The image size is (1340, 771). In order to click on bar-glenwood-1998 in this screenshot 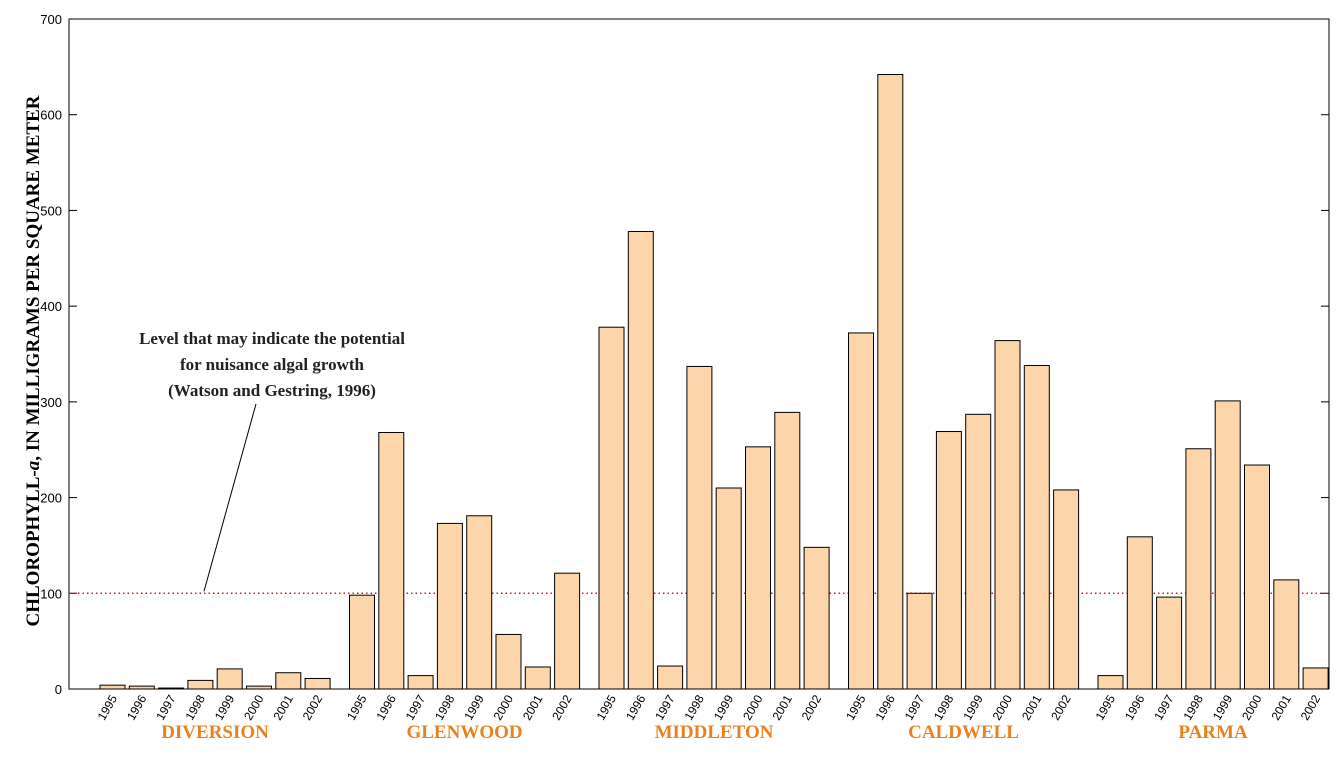, I will do `click(449, 606)`.